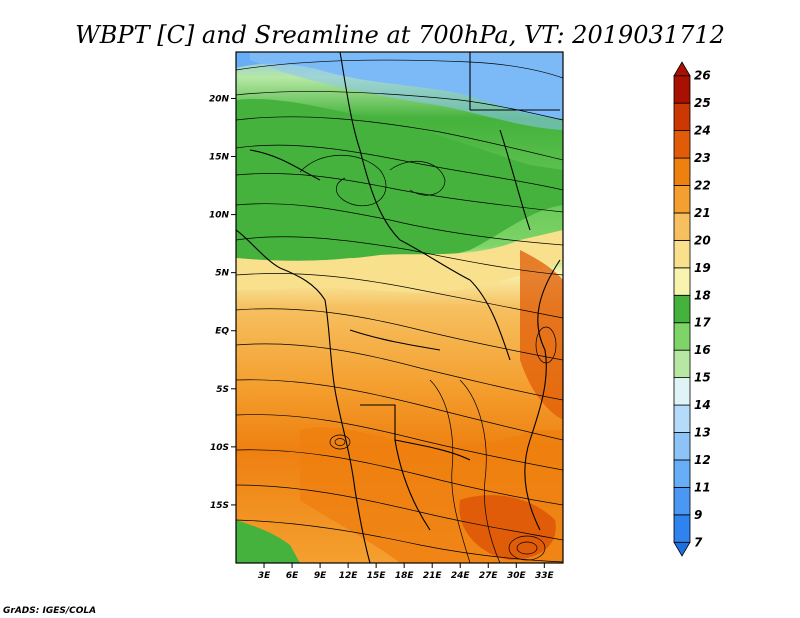  What do you see at coordinates (702, 378) in the screenshot?
I see `colorbar-label: 15` at bounding box center [702, 378].